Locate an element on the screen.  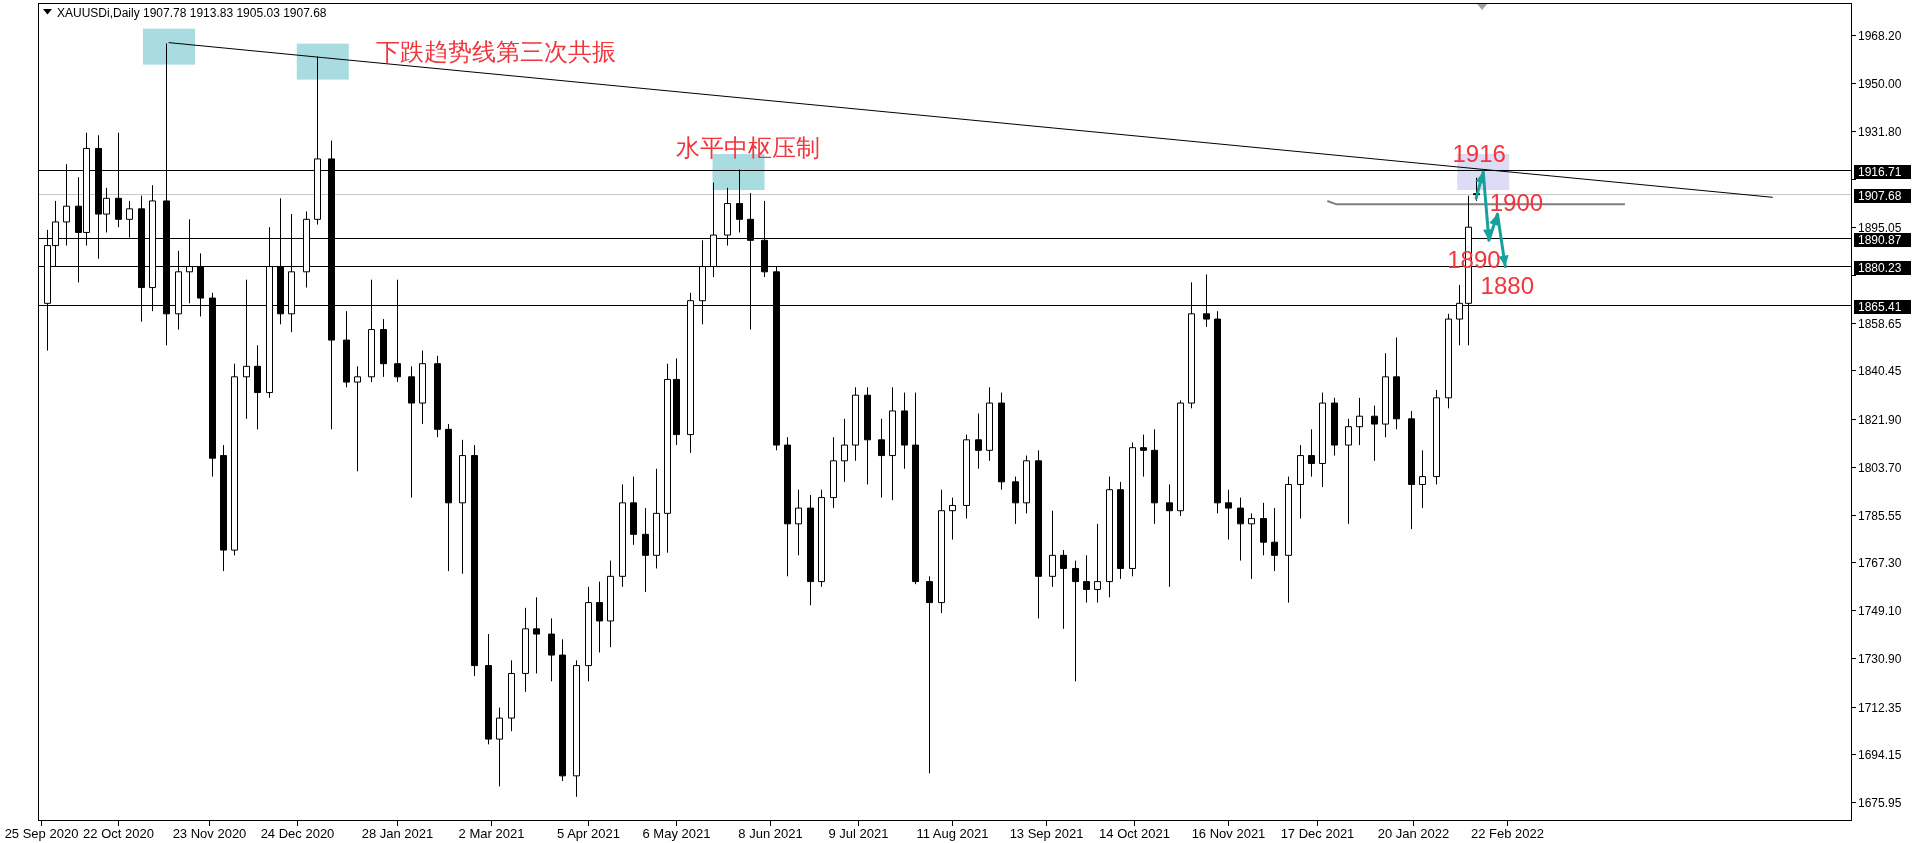
y-tick-label: 1675.95 is located at coordinates (1880, 802).